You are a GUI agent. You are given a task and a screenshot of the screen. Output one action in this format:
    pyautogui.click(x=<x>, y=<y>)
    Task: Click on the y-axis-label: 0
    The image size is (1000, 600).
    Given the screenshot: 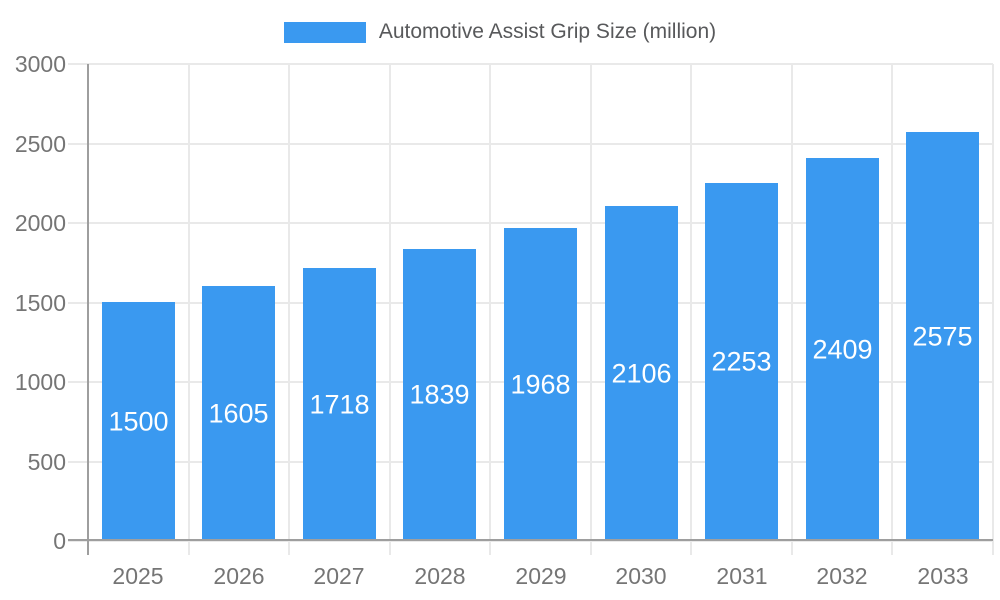 What is the action you would take?
    pyautogui.click(x=59, y=541)
    